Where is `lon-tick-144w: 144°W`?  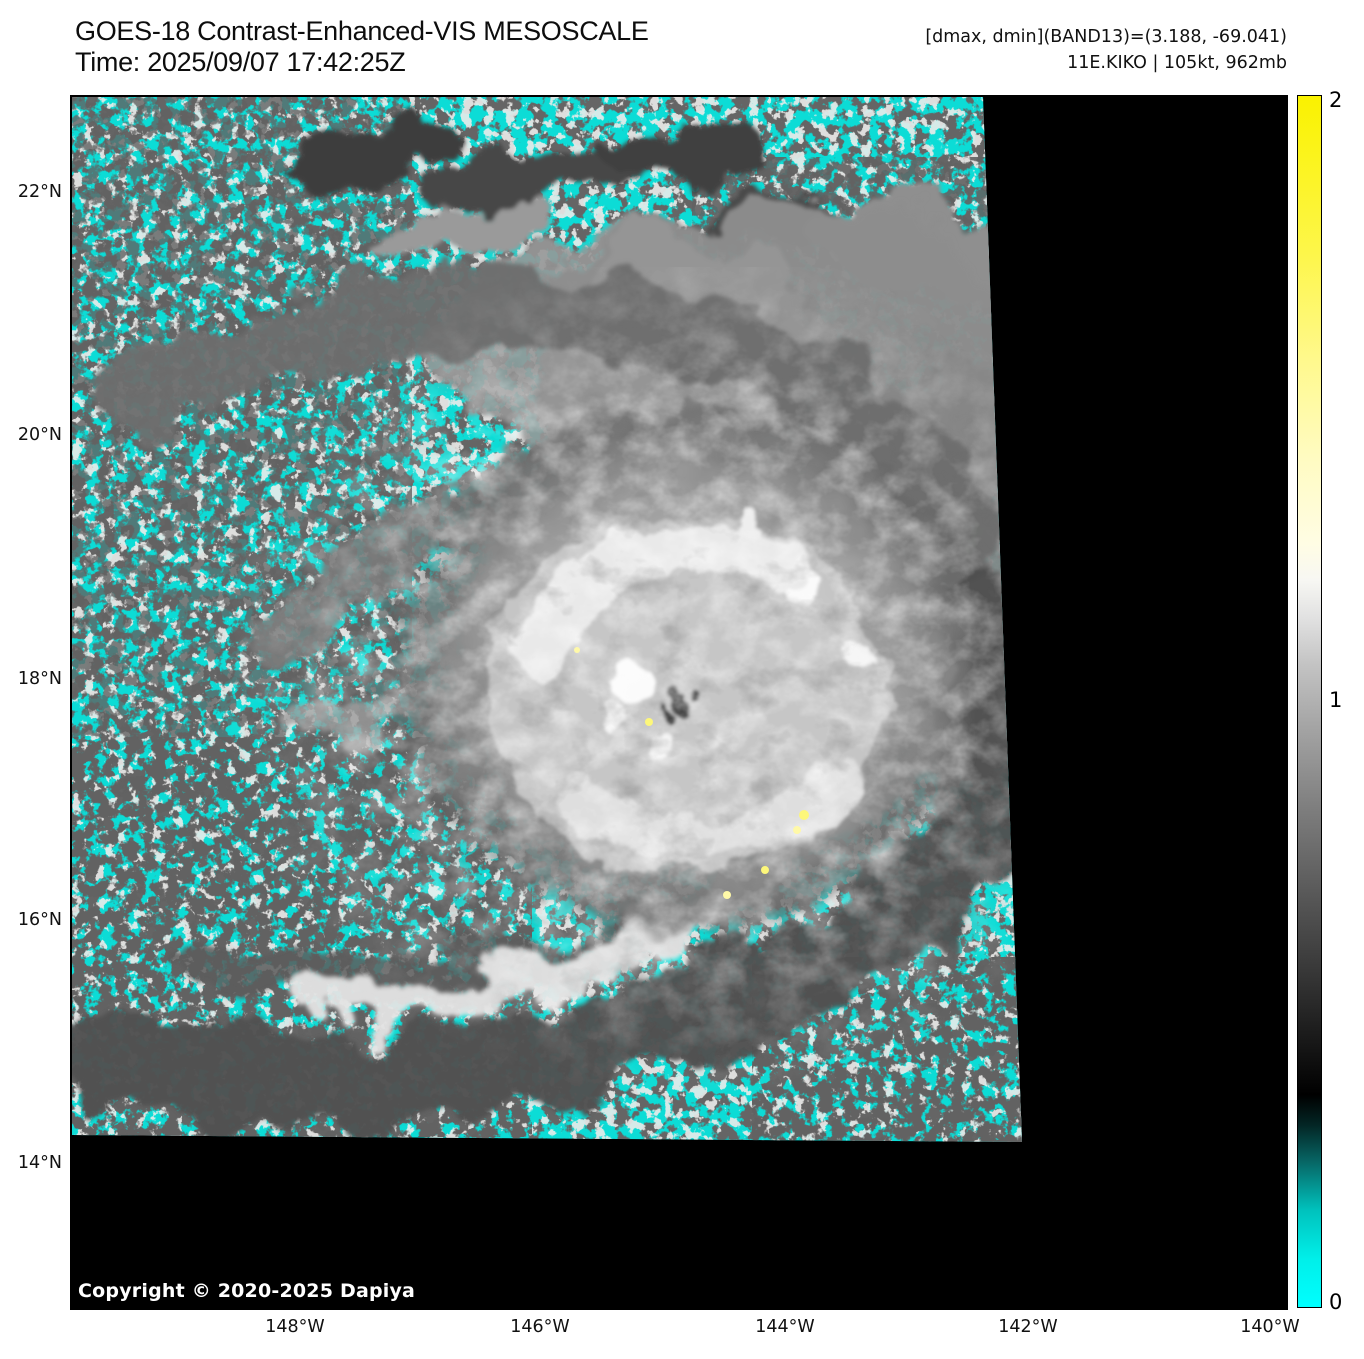 lon-tick-144w: 144°W is located at coordinates (785, 1327).